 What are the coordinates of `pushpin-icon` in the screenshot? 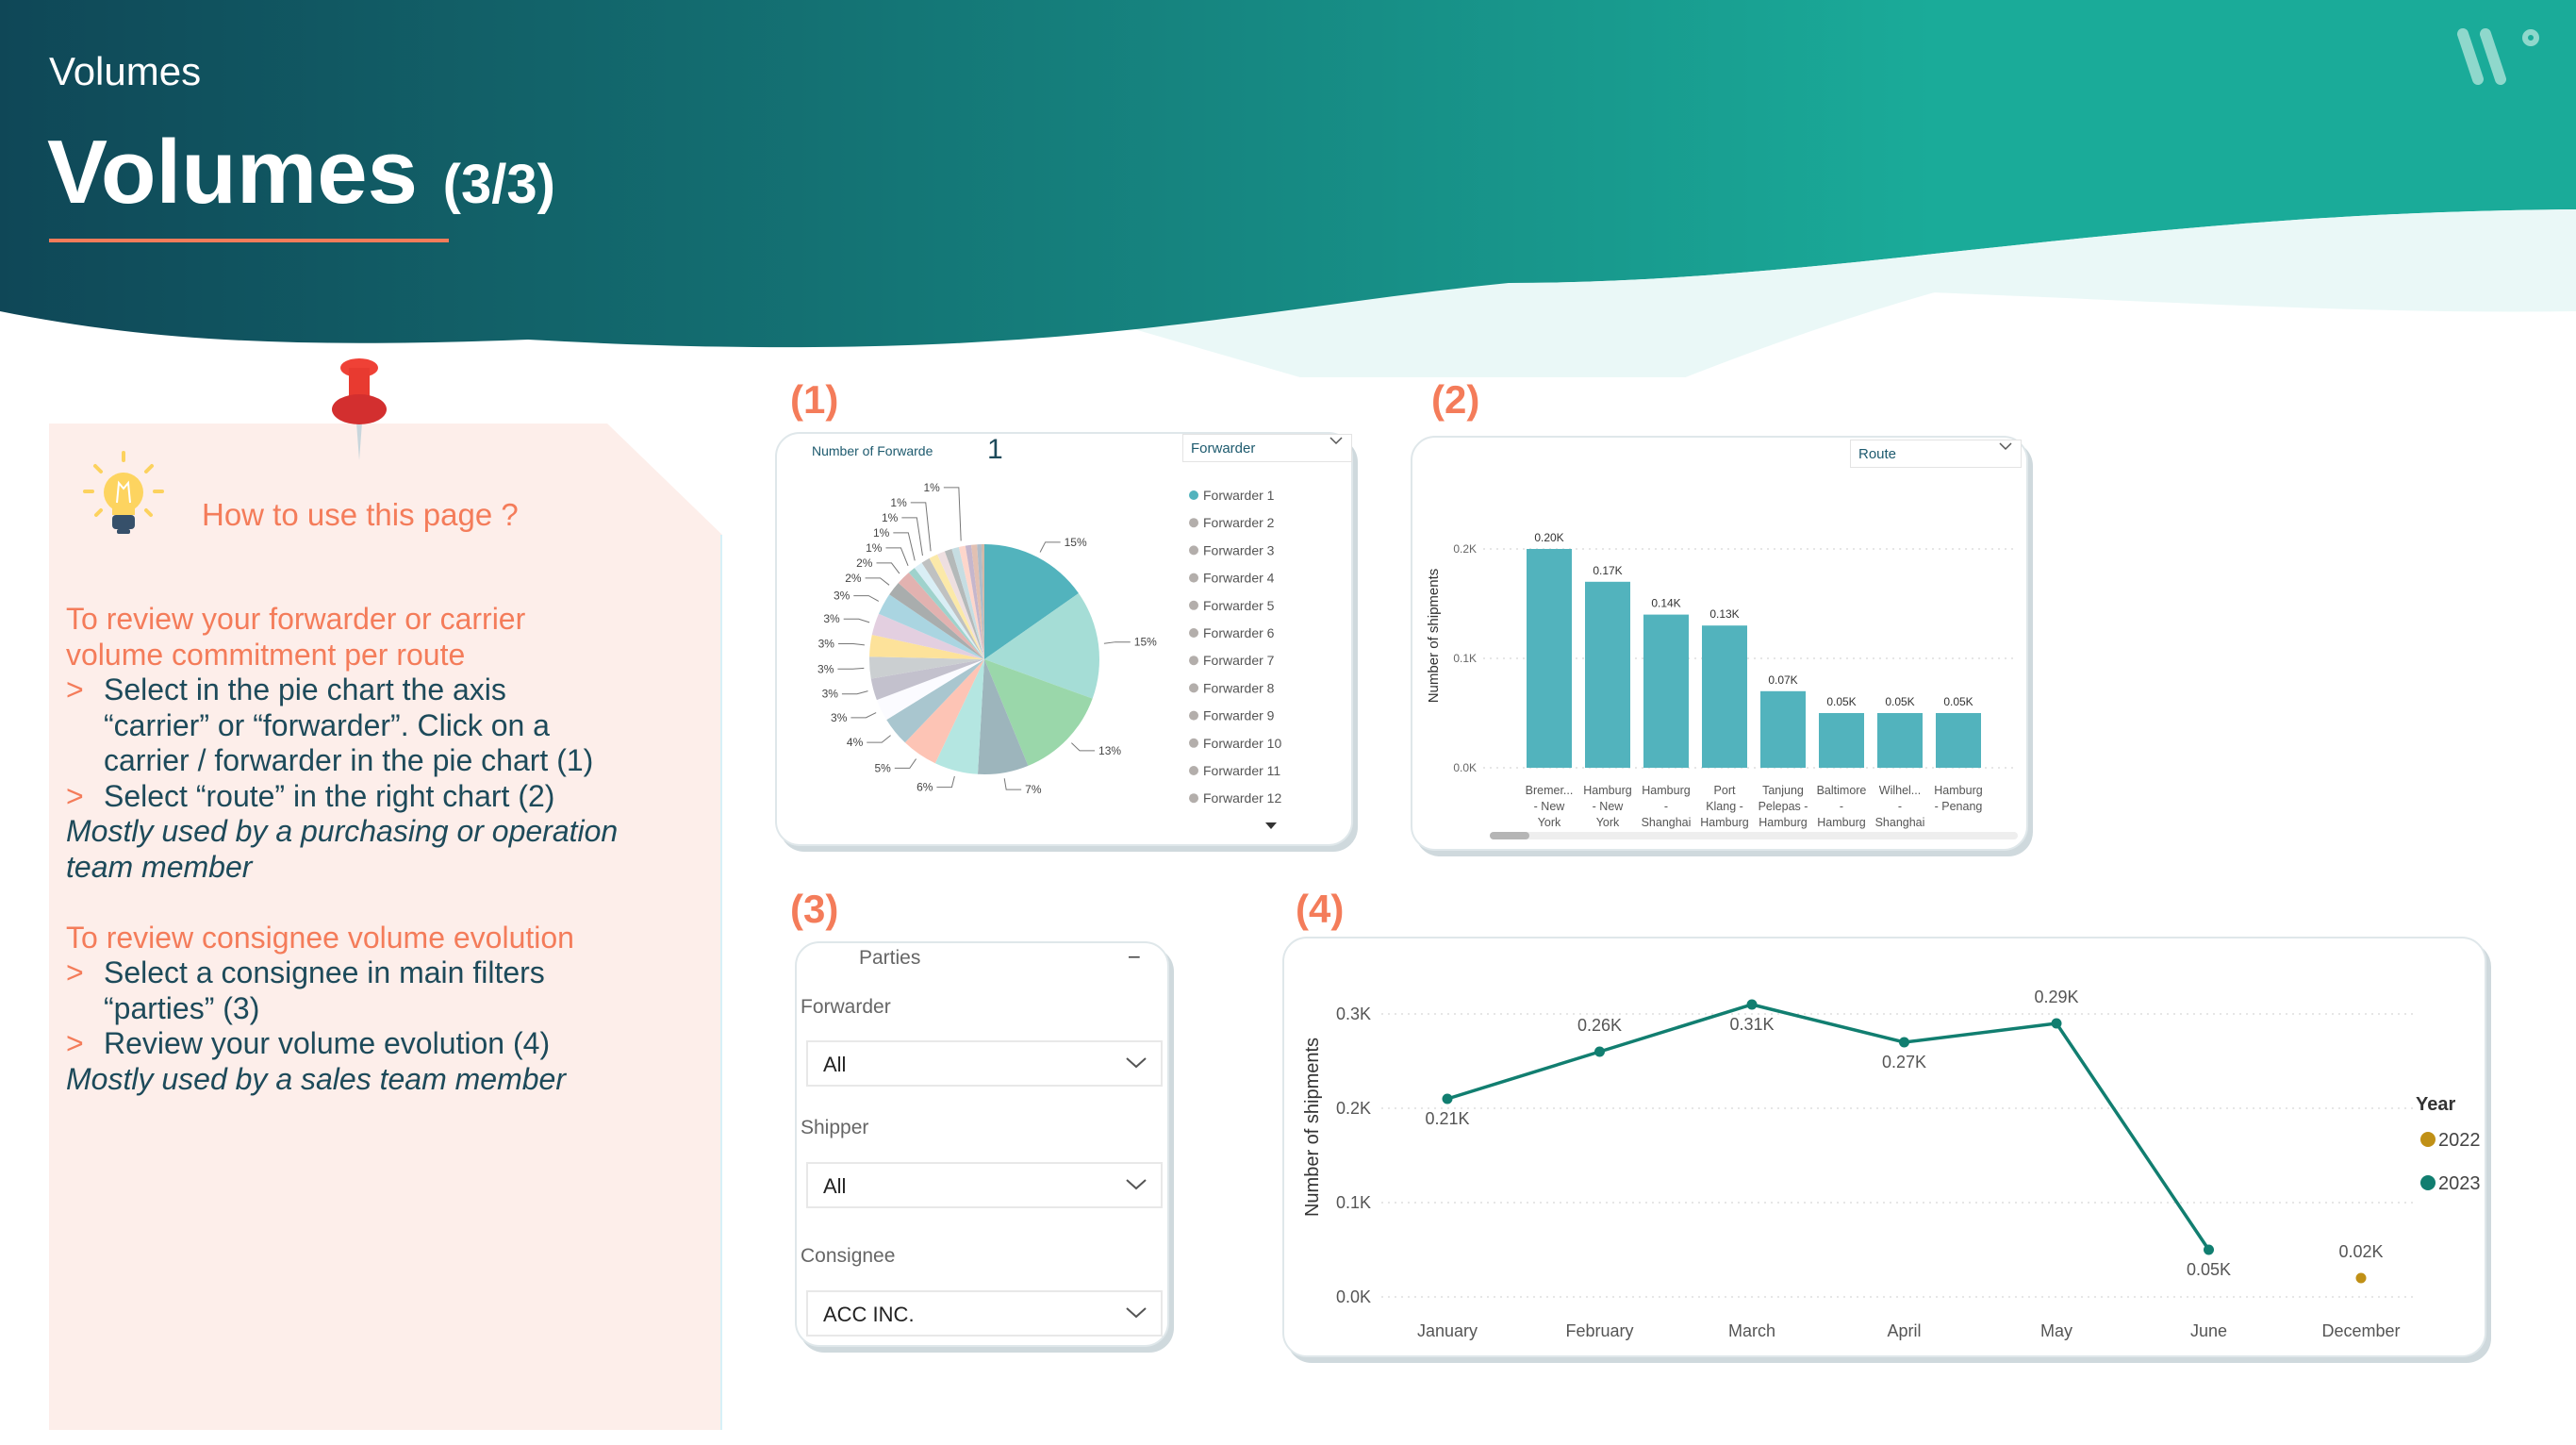 It's located at (359, 409).